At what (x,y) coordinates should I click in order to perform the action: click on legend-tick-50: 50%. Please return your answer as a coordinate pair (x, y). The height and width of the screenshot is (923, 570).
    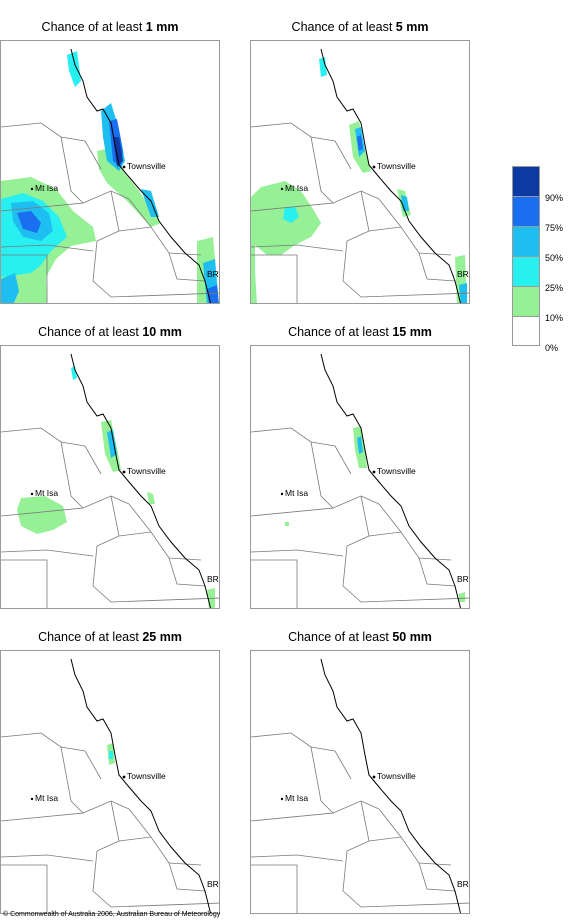
    Looking at the image, I should click on (554, 258).